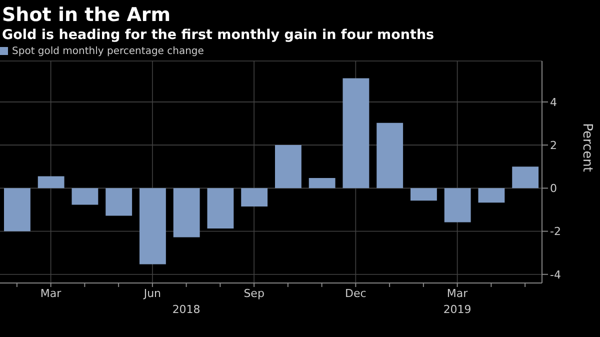 The height and width of the screenshot is (337, 600). Describe the element at coordinates (555, 275) in the screenshot. I see `y-tick-label: -4` at that location.